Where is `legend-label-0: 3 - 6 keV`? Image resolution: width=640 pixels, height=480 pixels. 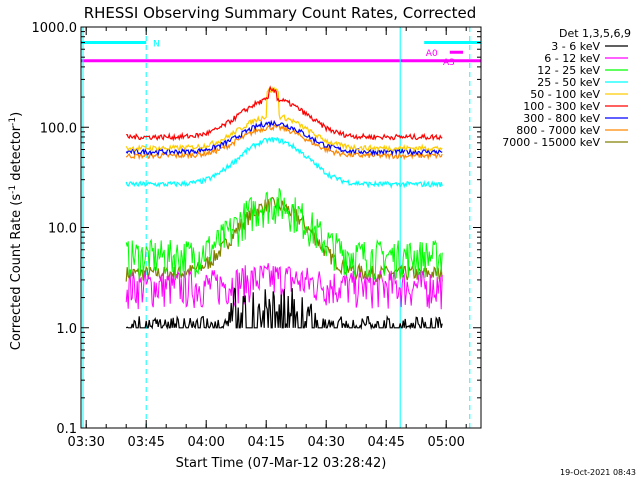
legend-label-0: 3 - 6 keV is located at coordinates (575, 46).